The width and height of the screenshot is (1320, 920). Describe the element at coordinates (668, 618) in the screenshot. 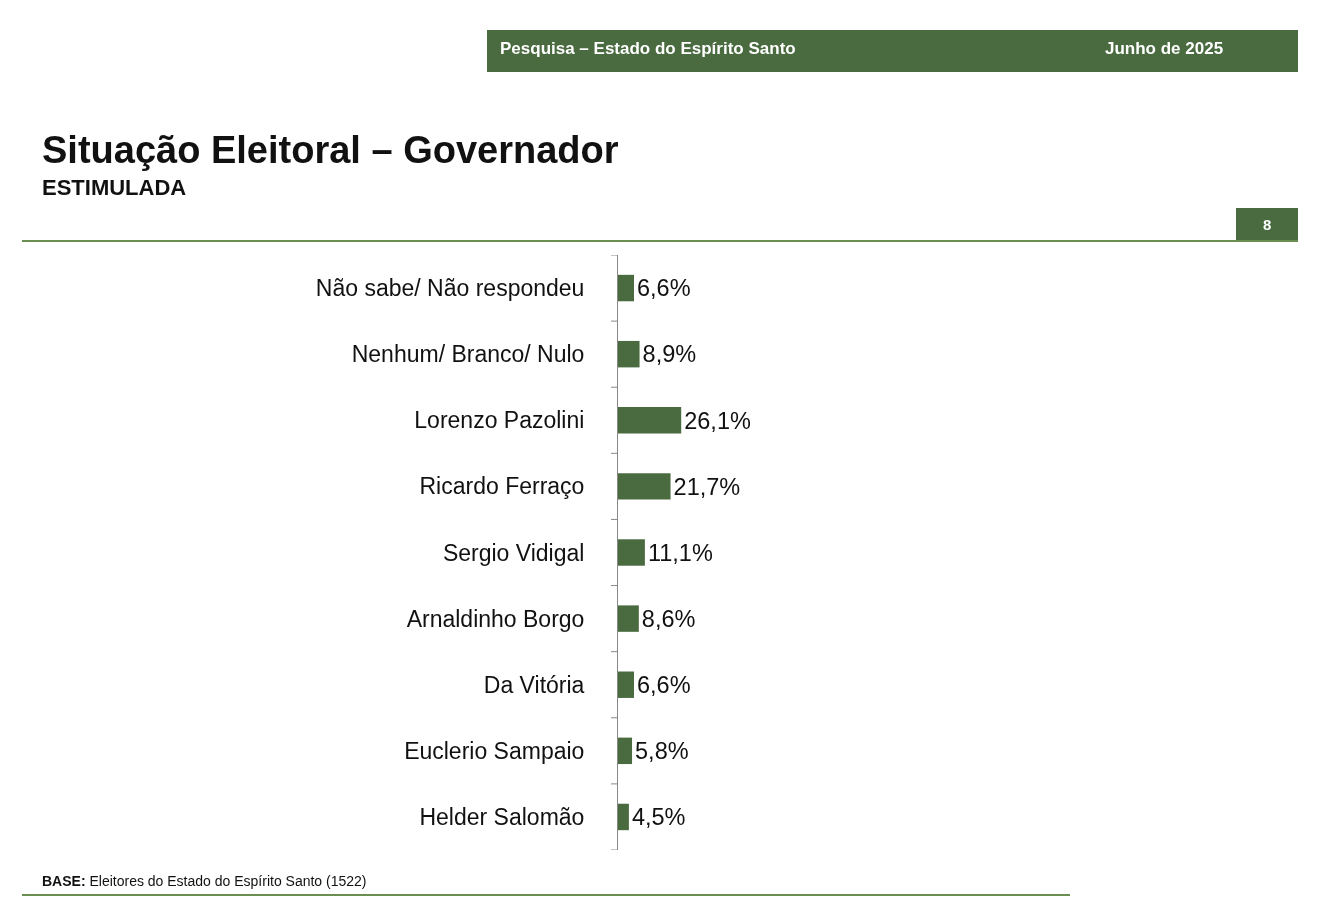

I see `data-label: 8,6%` at that location.